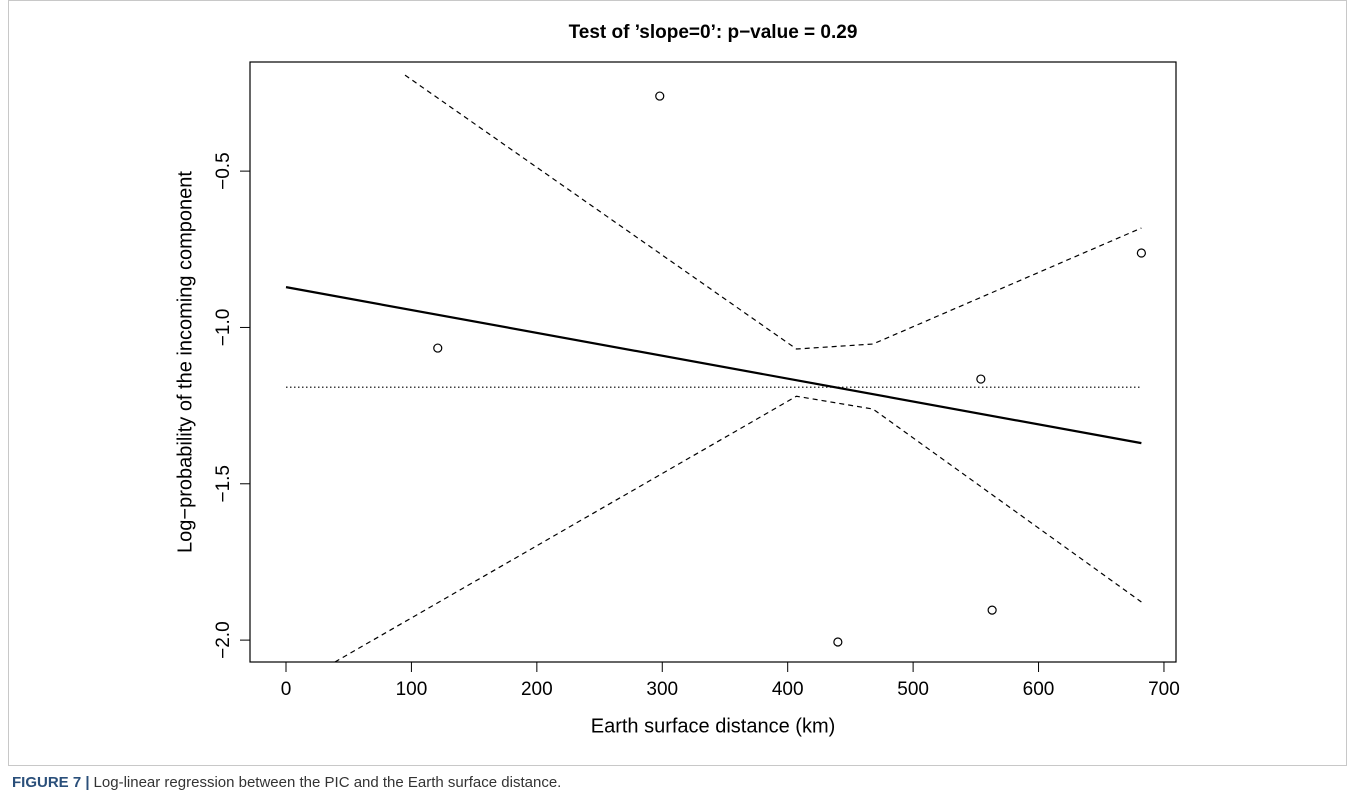  I want to click on solid-line, so click(713, 365).